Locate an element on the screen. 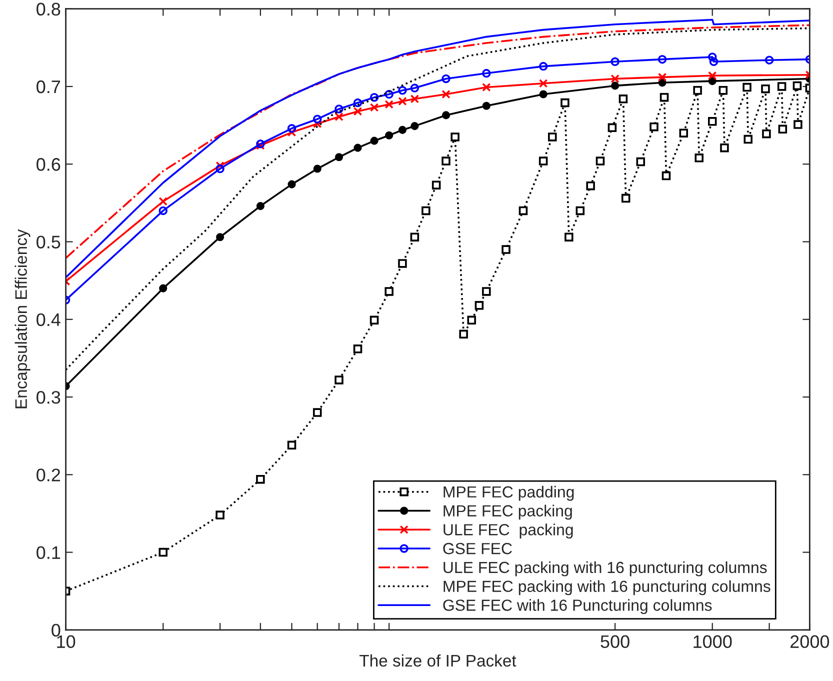 The height and width of the screenshot is (681, 833). legend-label: ULE FEC packing with 16 puncturing columns is located at coordinates (605, 568).